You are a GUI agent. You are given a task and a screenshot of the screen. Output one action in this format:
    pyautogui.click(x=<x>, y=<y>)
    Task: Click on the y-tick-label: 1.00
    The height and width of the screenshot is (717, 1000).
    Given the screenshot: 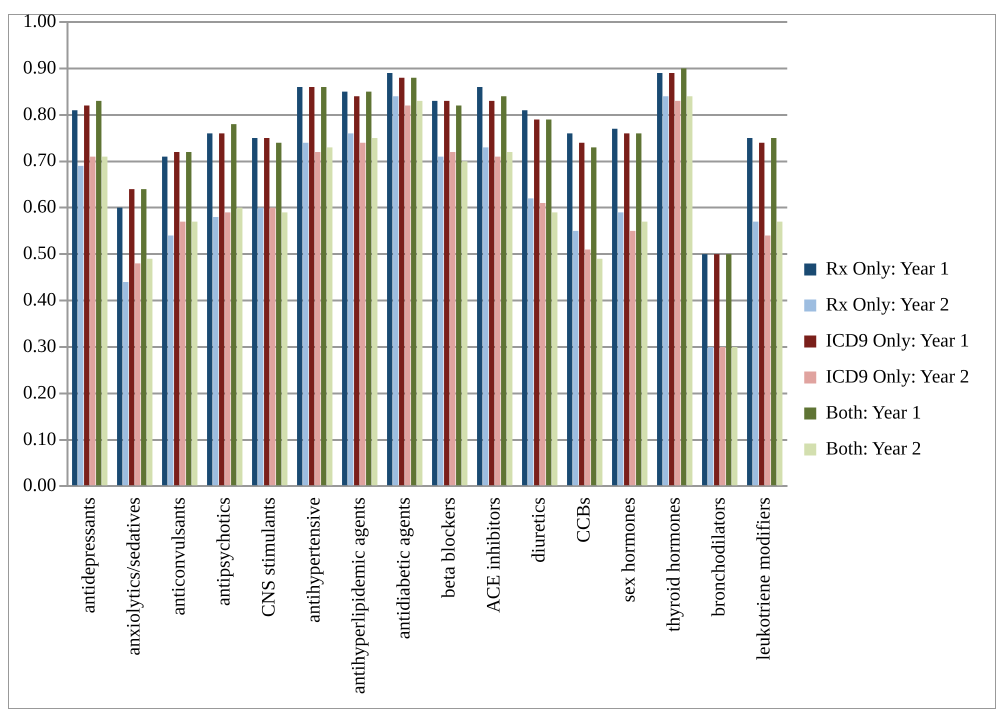 What is the action you would take?
    pyautogui.click(x=39, y=21)
    